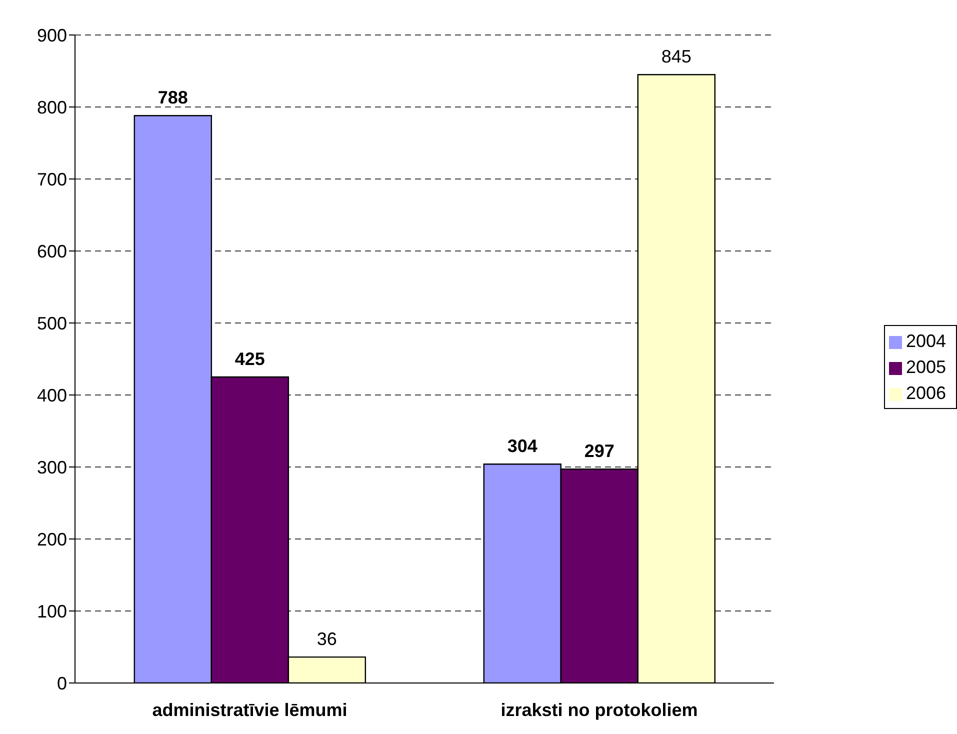 The height and width of the screenshot is (734, 957). I want to click on x-tick-label: izraksti no protokoliem, so click(599, 710).